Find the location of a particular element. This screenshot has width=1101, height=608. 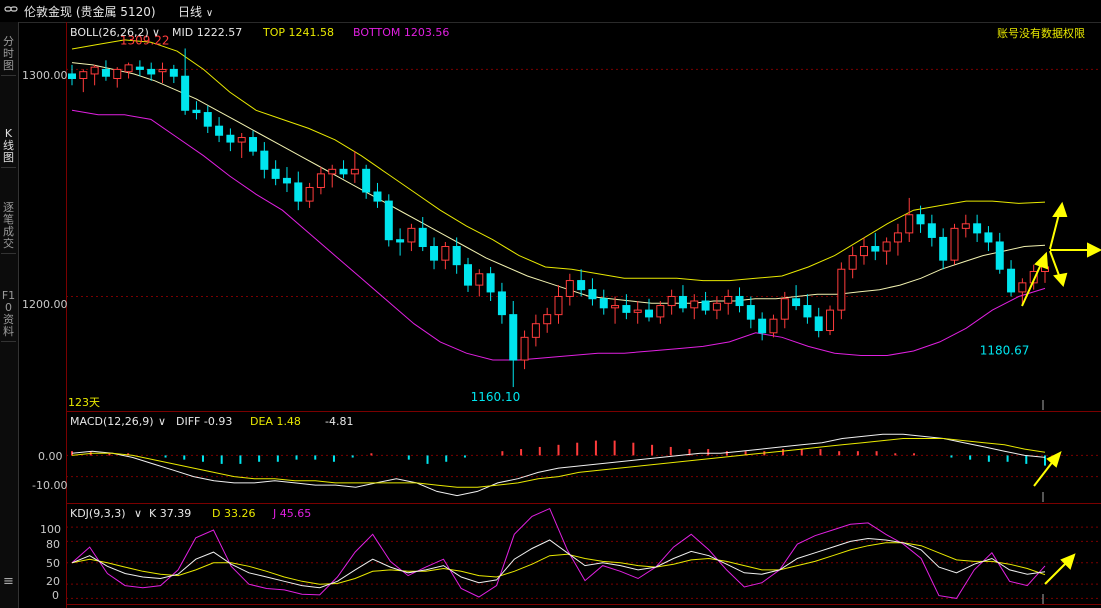

kdj-layer is located at coordinates (558, 553).